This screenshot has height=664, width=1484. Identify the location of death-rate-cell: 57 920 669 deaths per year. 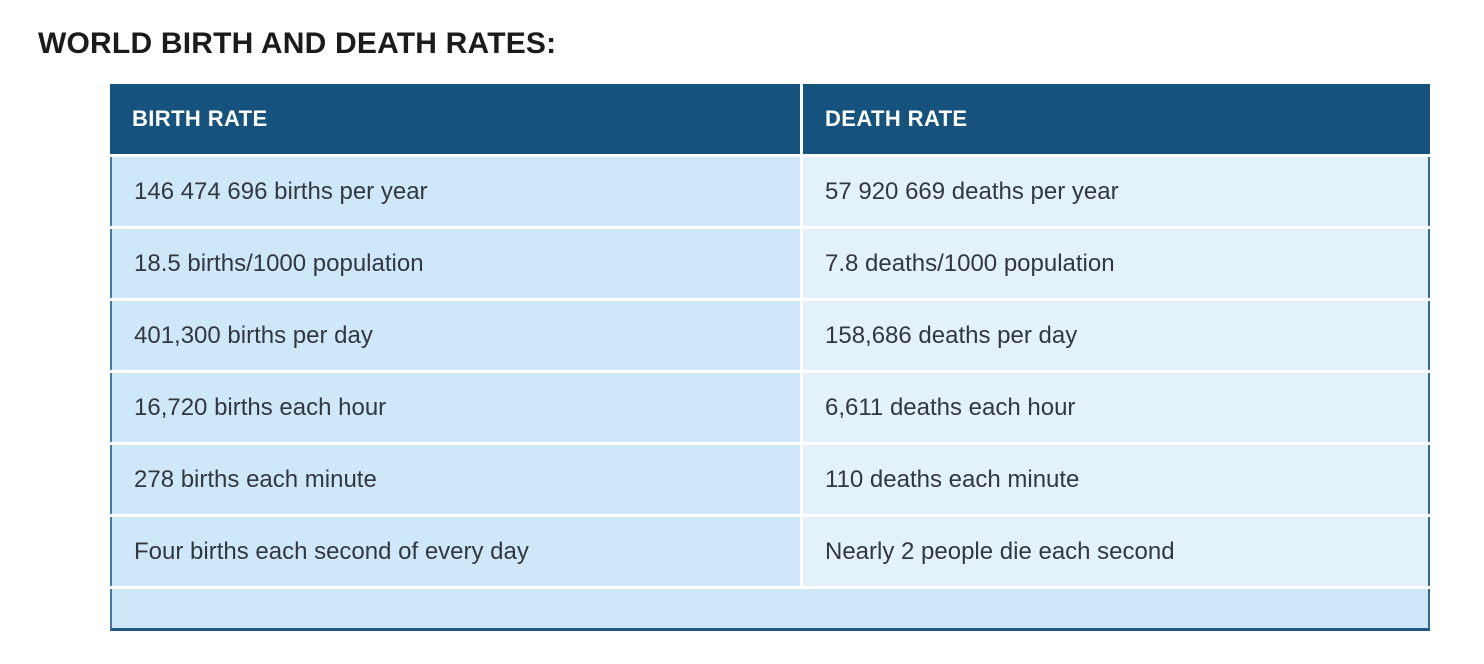
(1116, 191).